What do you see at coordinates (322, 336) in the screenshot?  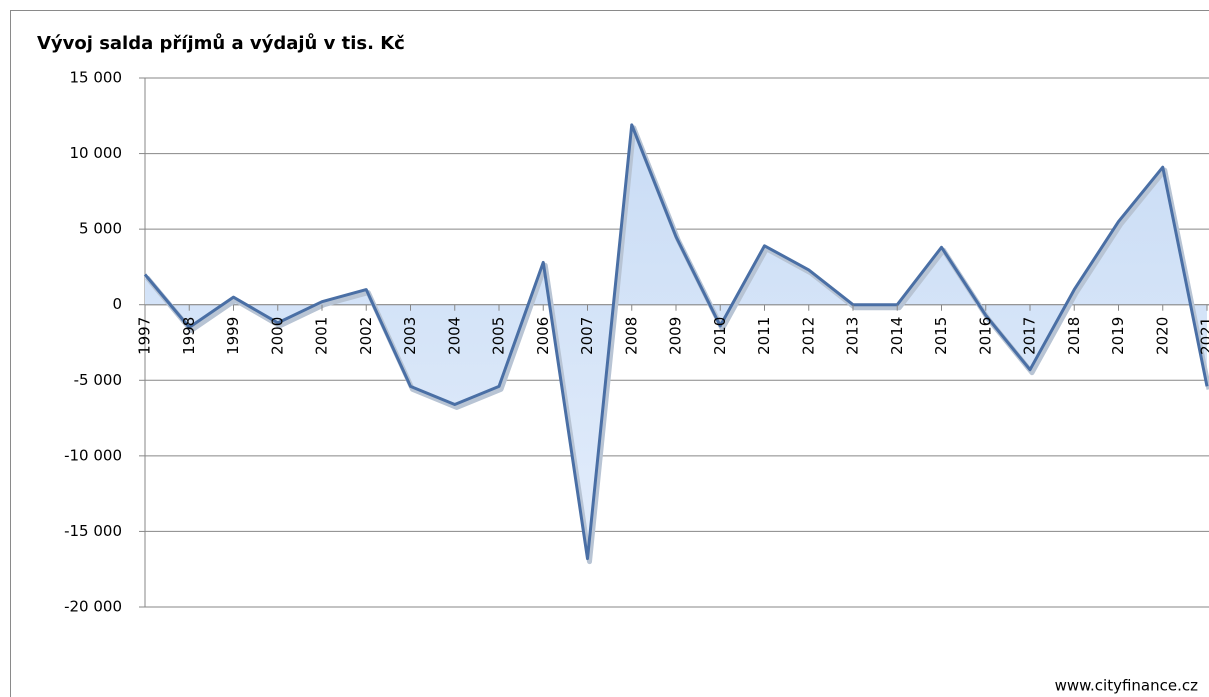 I see `x-tick-label: 2001` at bounding box center [322, 336].